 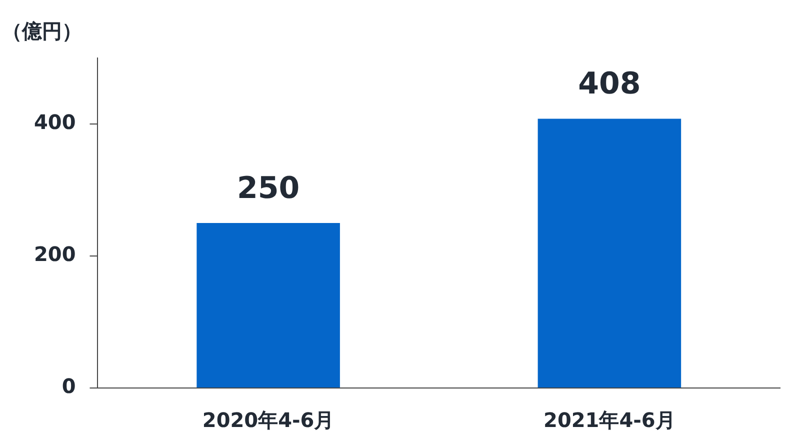 I want to click on data-label: 408, so click(x=609, y=84).